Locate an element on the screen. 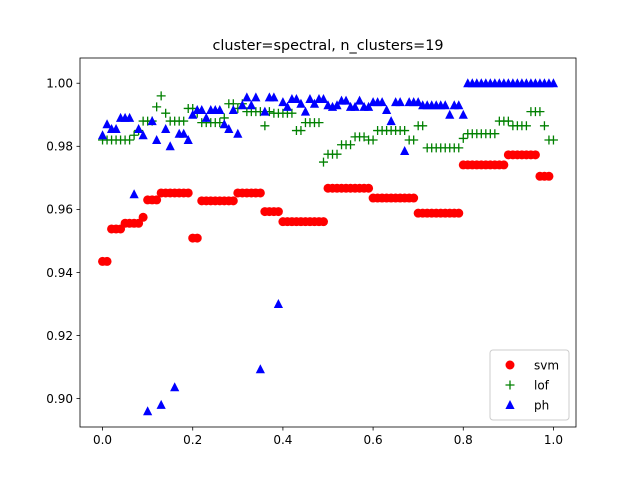  x-tick-label: 0.4 is located at coordinates (282, 440).